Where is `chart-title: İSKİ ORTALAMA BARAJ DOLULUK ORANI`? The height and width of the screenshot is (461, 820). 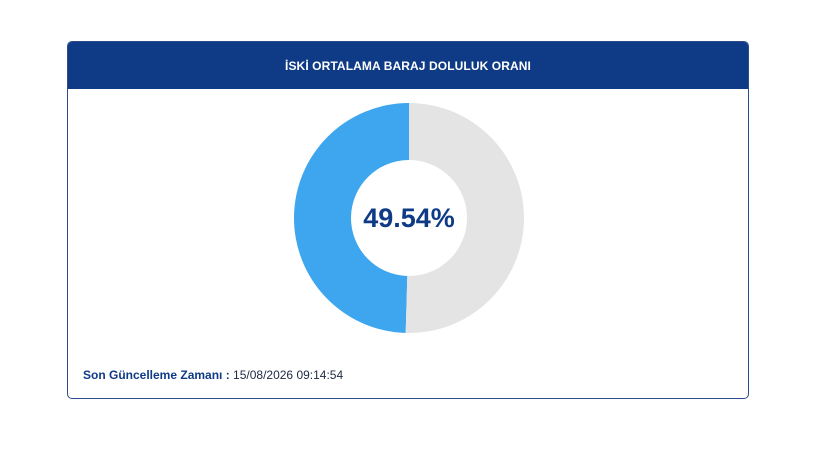 chart-title: İSKİ ORTALAMA BARAJ DOLULUK ORANI is located at coordinates (408, 65).